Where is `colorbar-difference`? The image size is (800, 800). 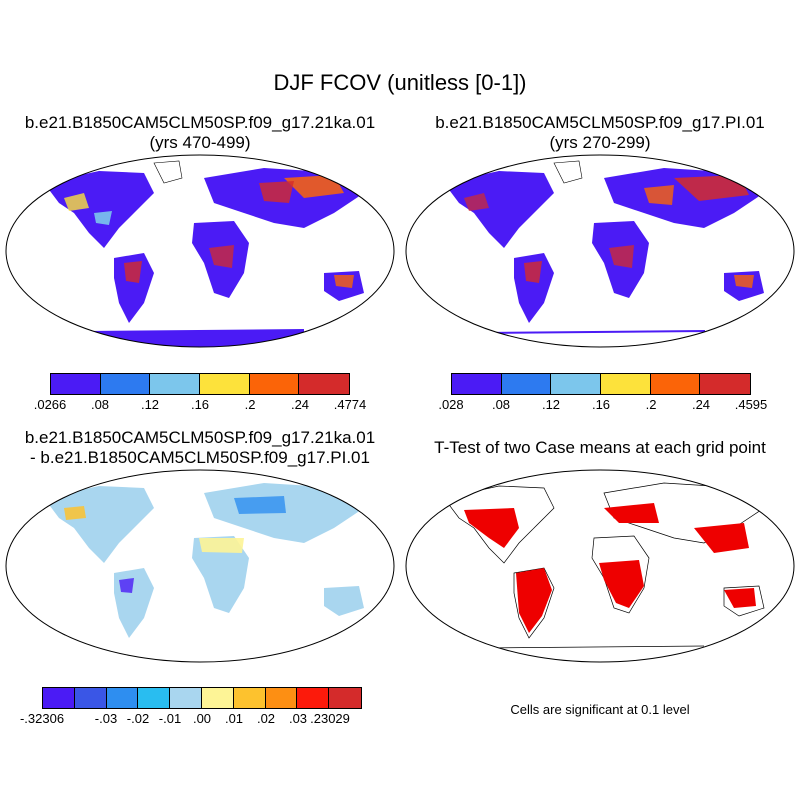 colorbar-difference is located at coordinates (202, 698).